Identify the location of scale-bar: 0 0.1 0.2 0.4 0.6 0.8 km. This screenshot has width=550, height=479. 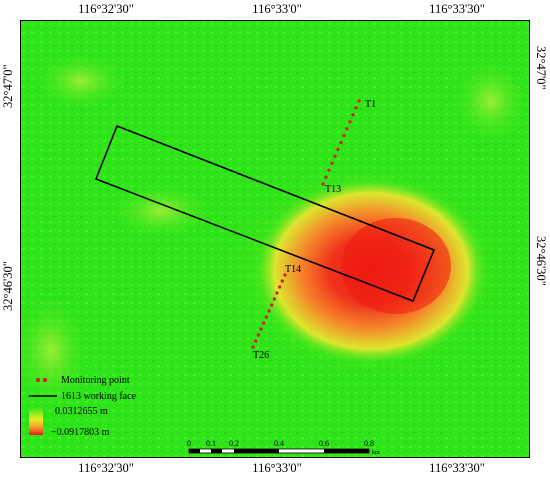
(283, 447).